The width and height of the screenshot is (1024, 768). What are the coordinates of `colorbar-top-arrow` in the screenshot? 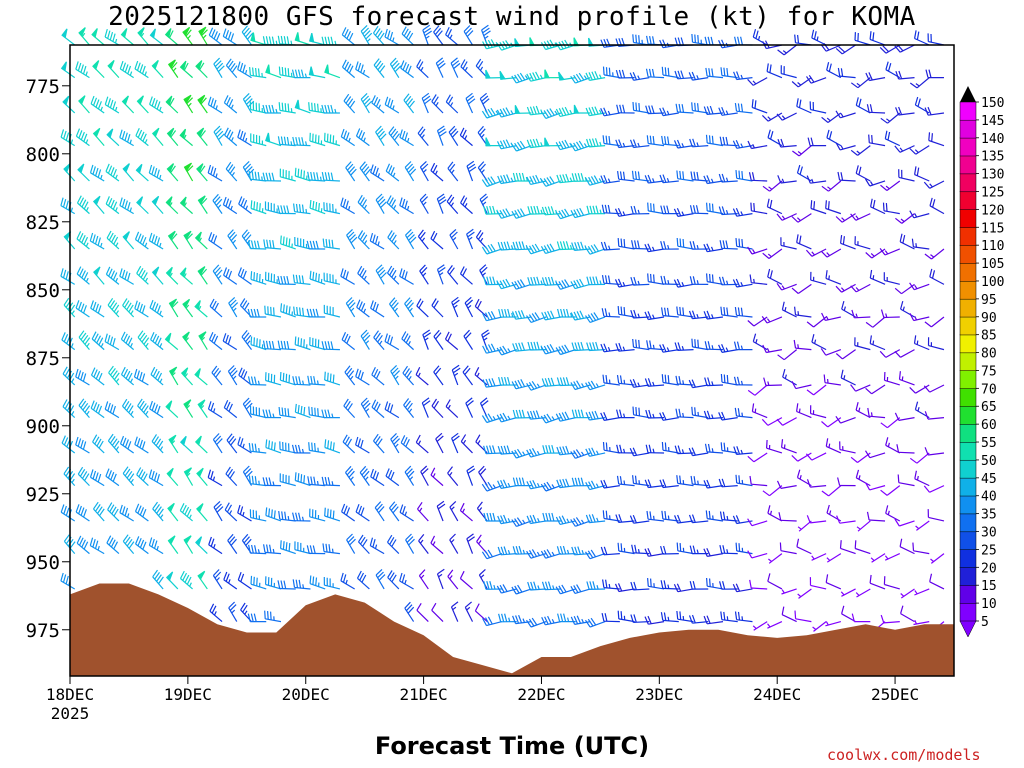 It's located at (968, 94).